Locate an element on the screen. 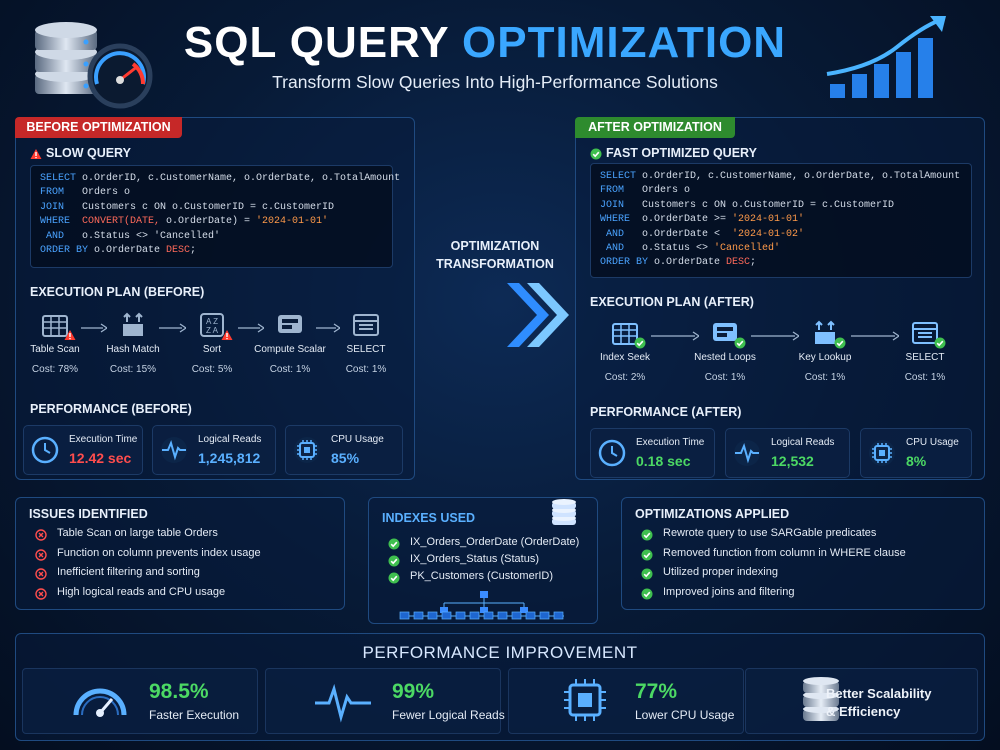 Image resolution: width=1000 pixels, height=750 pixels. code-token: ; is located at coordinates (193, 251).